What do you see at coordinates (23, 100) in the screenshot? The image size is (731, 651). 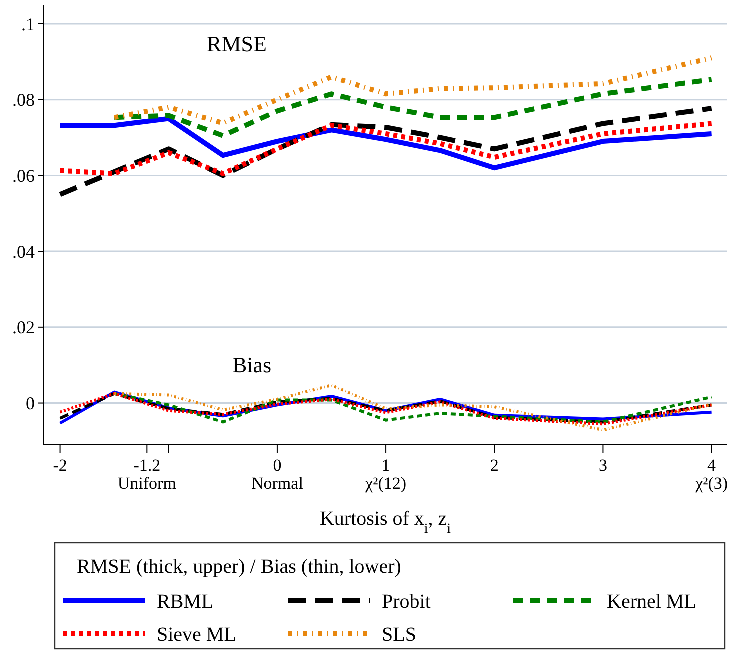 I see `y-tick-label: .08` at bounding box center [23, 100].